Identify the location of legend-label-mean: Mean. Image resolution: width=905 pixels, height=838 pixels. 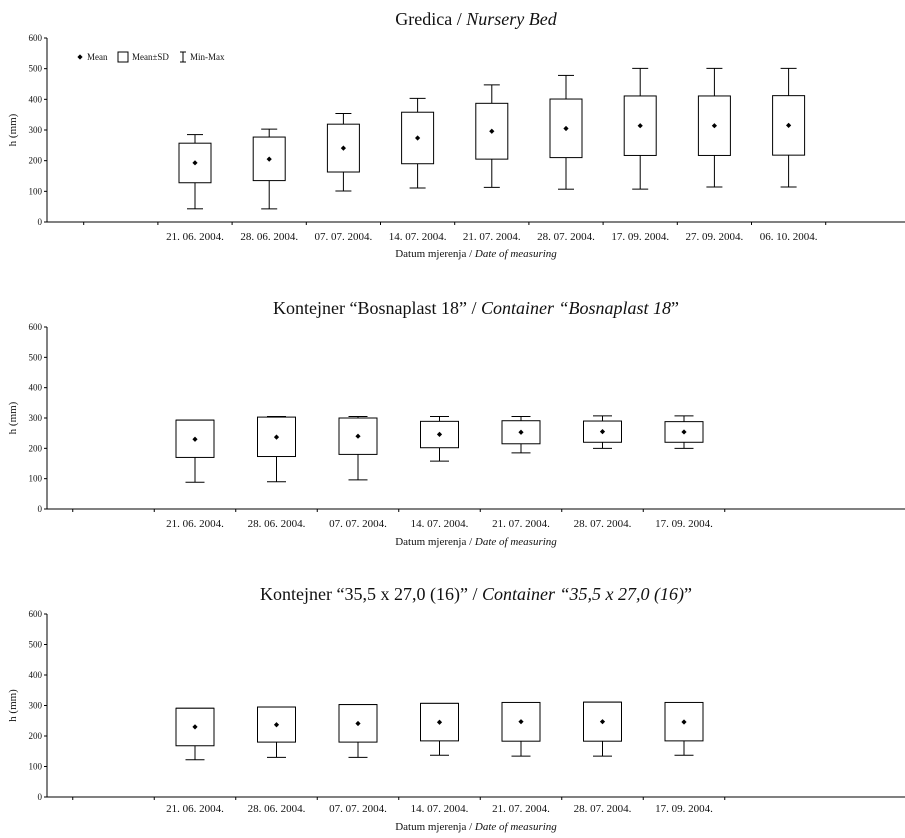
(97, 57).